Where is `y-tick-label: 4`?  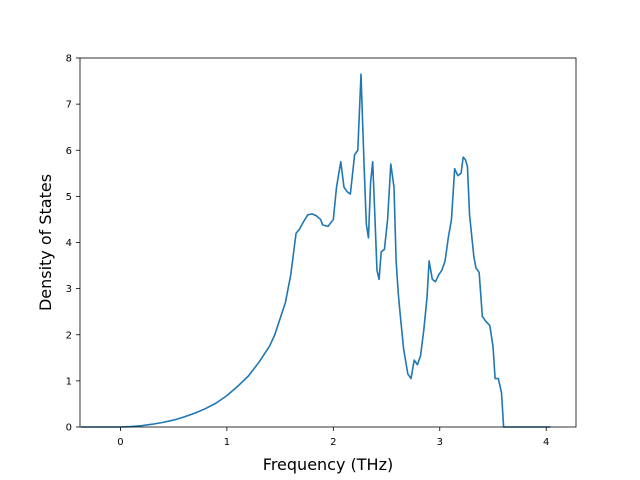 y-tick-label: 4 is located at coordinates (69, 243).